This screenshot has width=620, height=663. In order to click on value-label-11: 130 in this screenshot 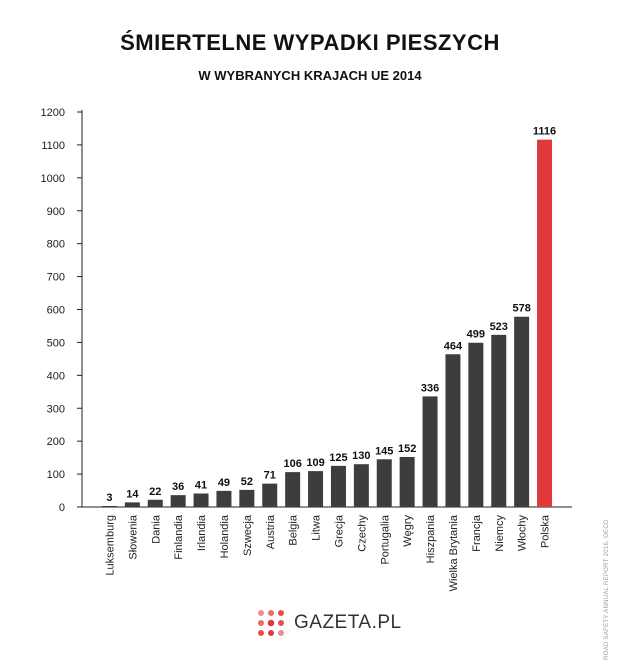, I will do `click(361, 456)`.